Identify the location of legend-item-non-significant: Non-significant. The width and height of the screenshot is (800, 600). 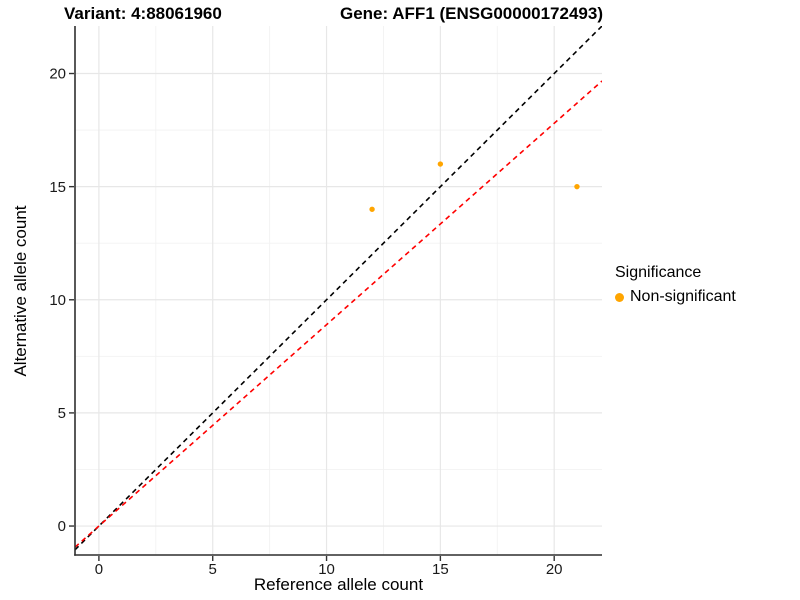
(675, 297).